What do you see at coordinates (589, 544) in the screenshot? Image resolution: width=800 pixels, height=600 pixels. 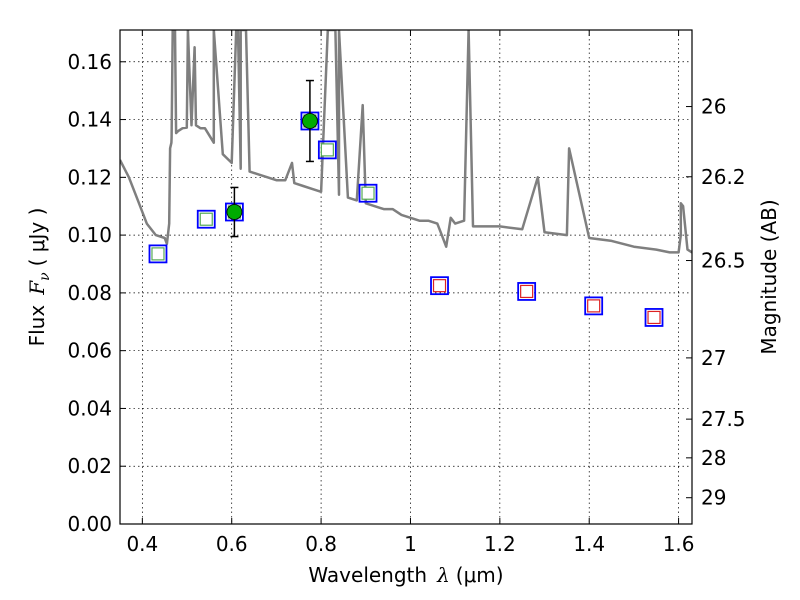 I see `x-tick-label: 1.4` at bounding box center [589, 544].